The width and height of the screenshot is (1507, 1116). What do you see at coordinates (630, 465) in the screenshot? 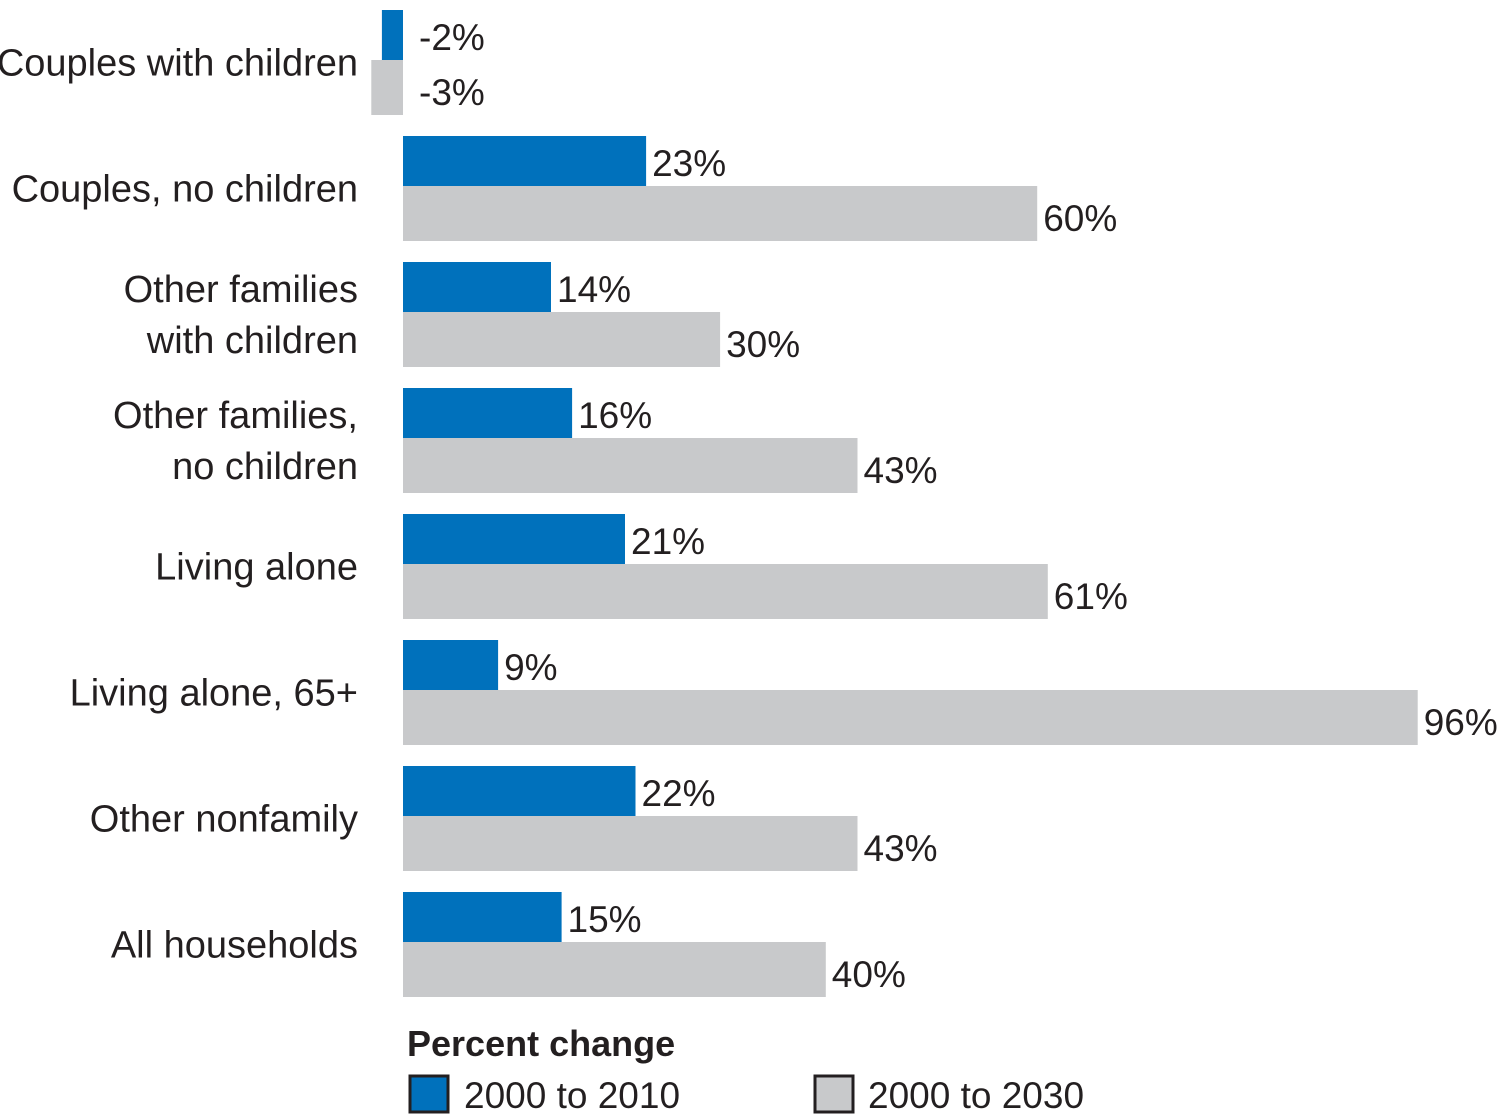
I see `bar-other-families-no-children-2000-to-2030` at bounding box center [630, 465].